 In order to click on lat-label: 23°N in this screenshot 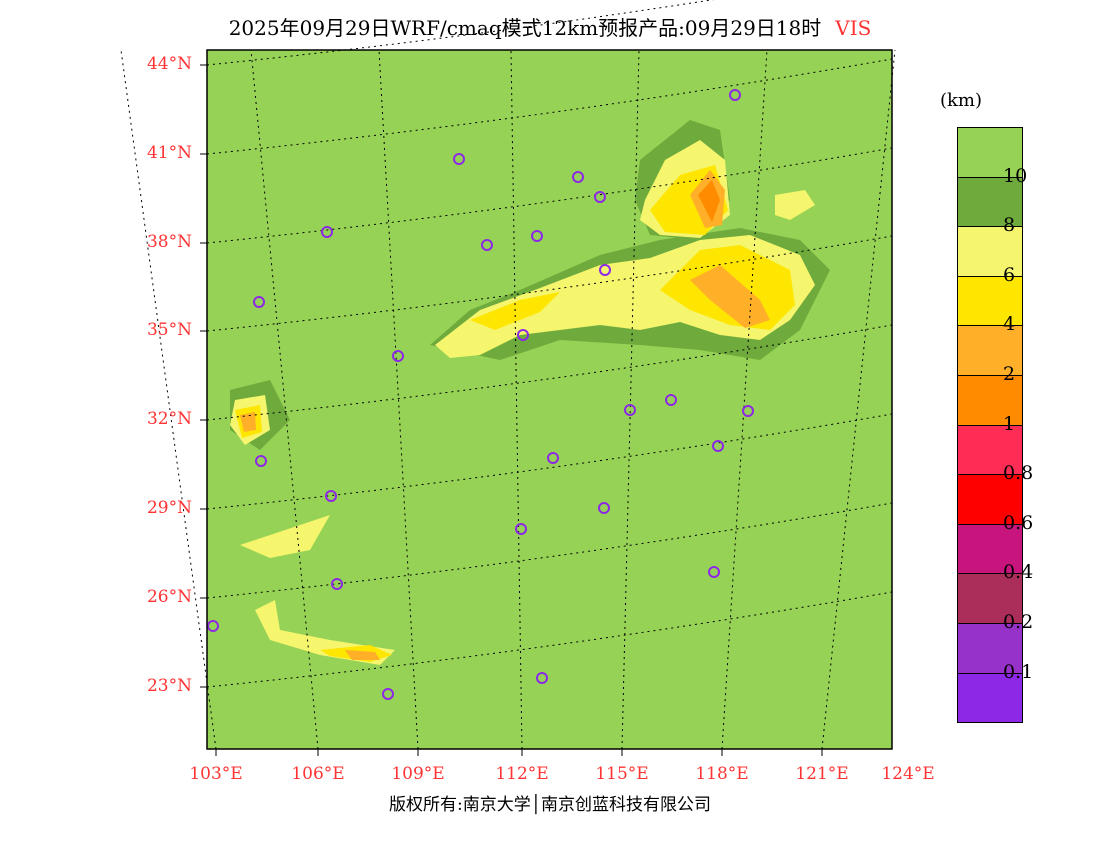, I will do `click(169, 686)`.